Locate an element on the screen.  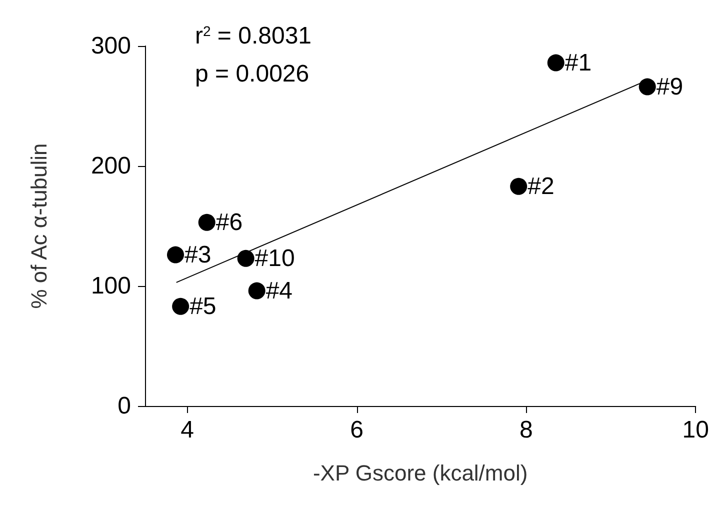
x-axis-title: -XP Gscore (kcal/mol) is located at coordinates (420, 473).